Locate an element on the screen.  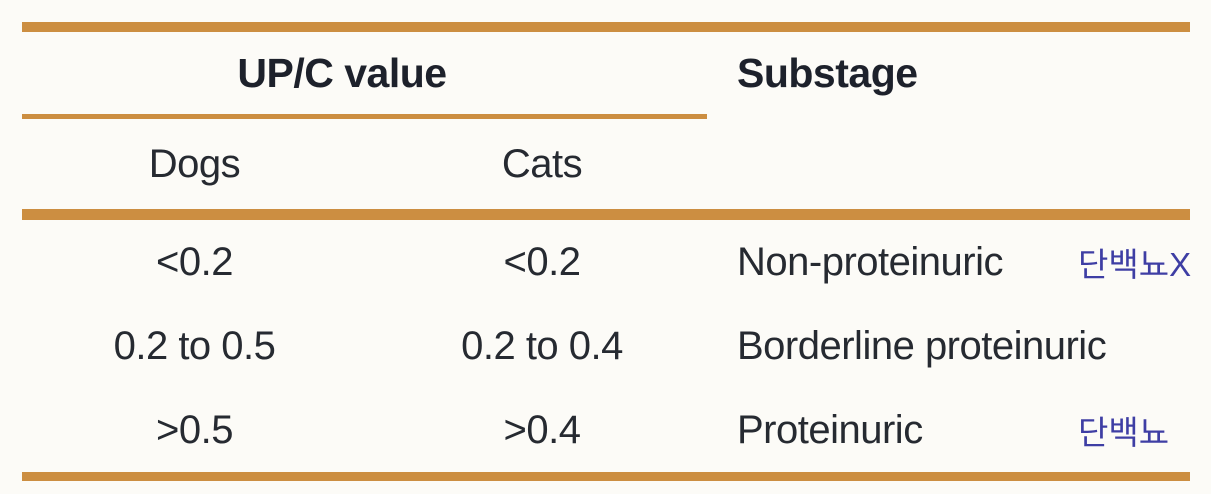
korean-annotation: 단백뇨 is located at coordinates (1124, 432).